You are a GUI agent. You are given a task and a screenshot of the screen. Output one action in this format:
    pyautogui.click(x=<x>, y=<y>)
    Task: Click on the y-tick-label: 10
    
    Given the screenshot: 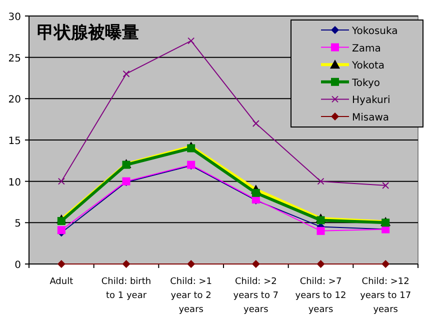 What is the action you would take?
    pyautogui.click(x=14, y=182)
    